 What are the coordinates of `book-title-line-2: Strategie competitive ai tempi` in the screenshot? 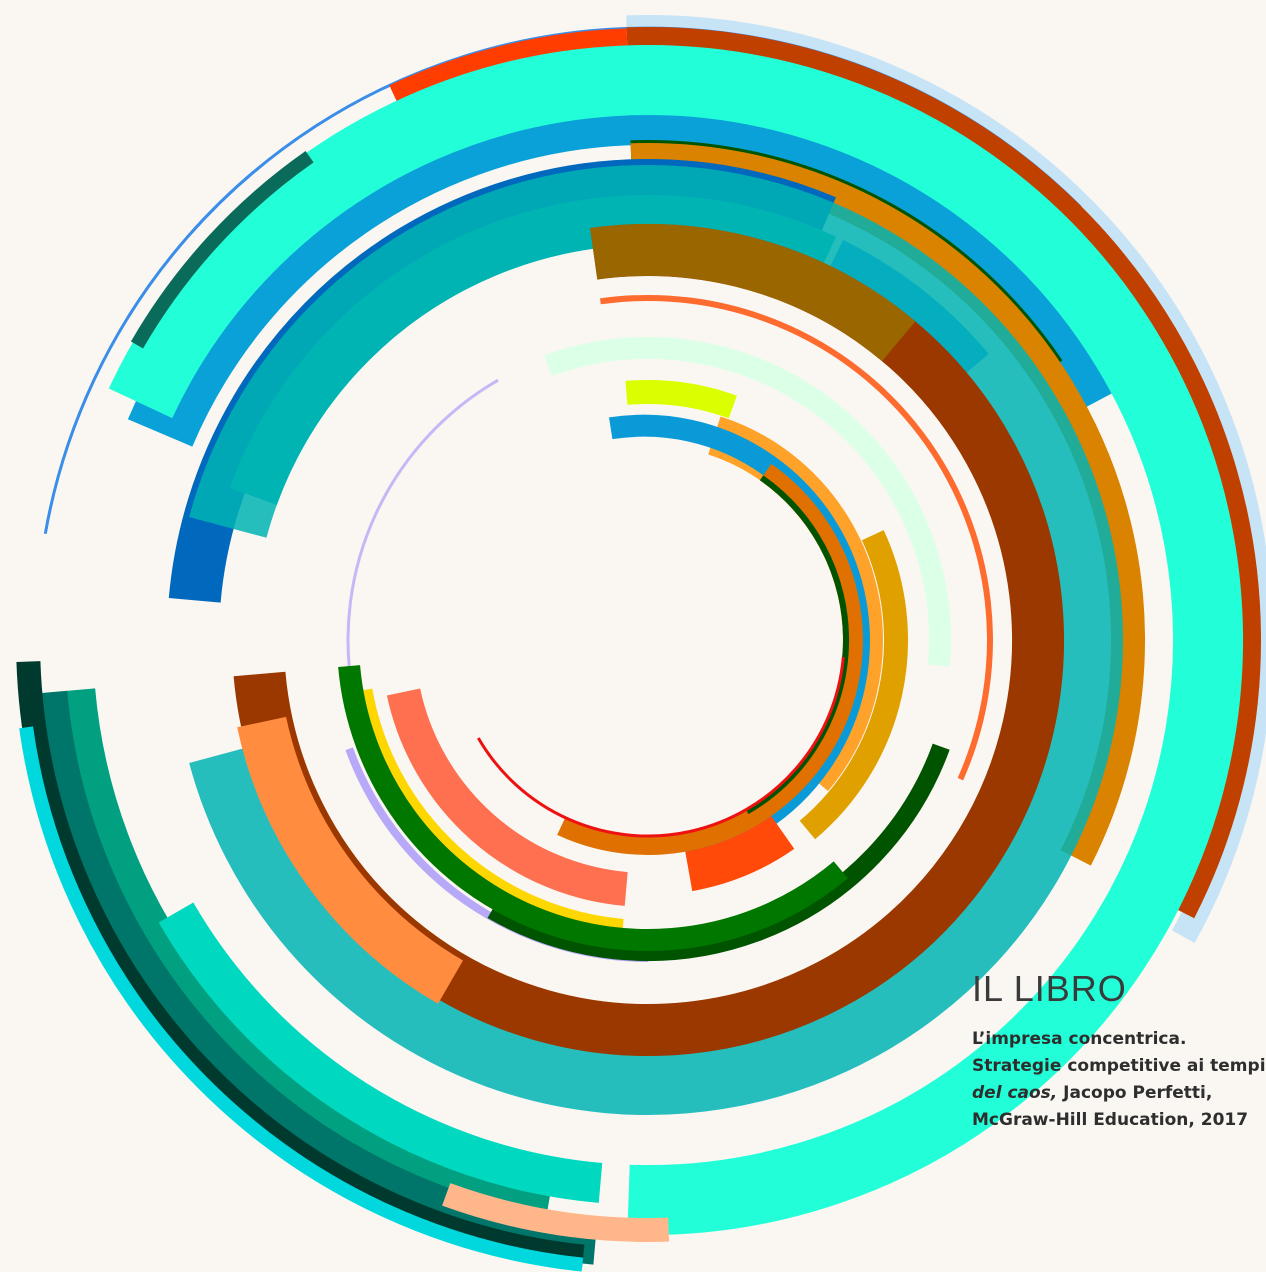 It's located at (1119, 1066).